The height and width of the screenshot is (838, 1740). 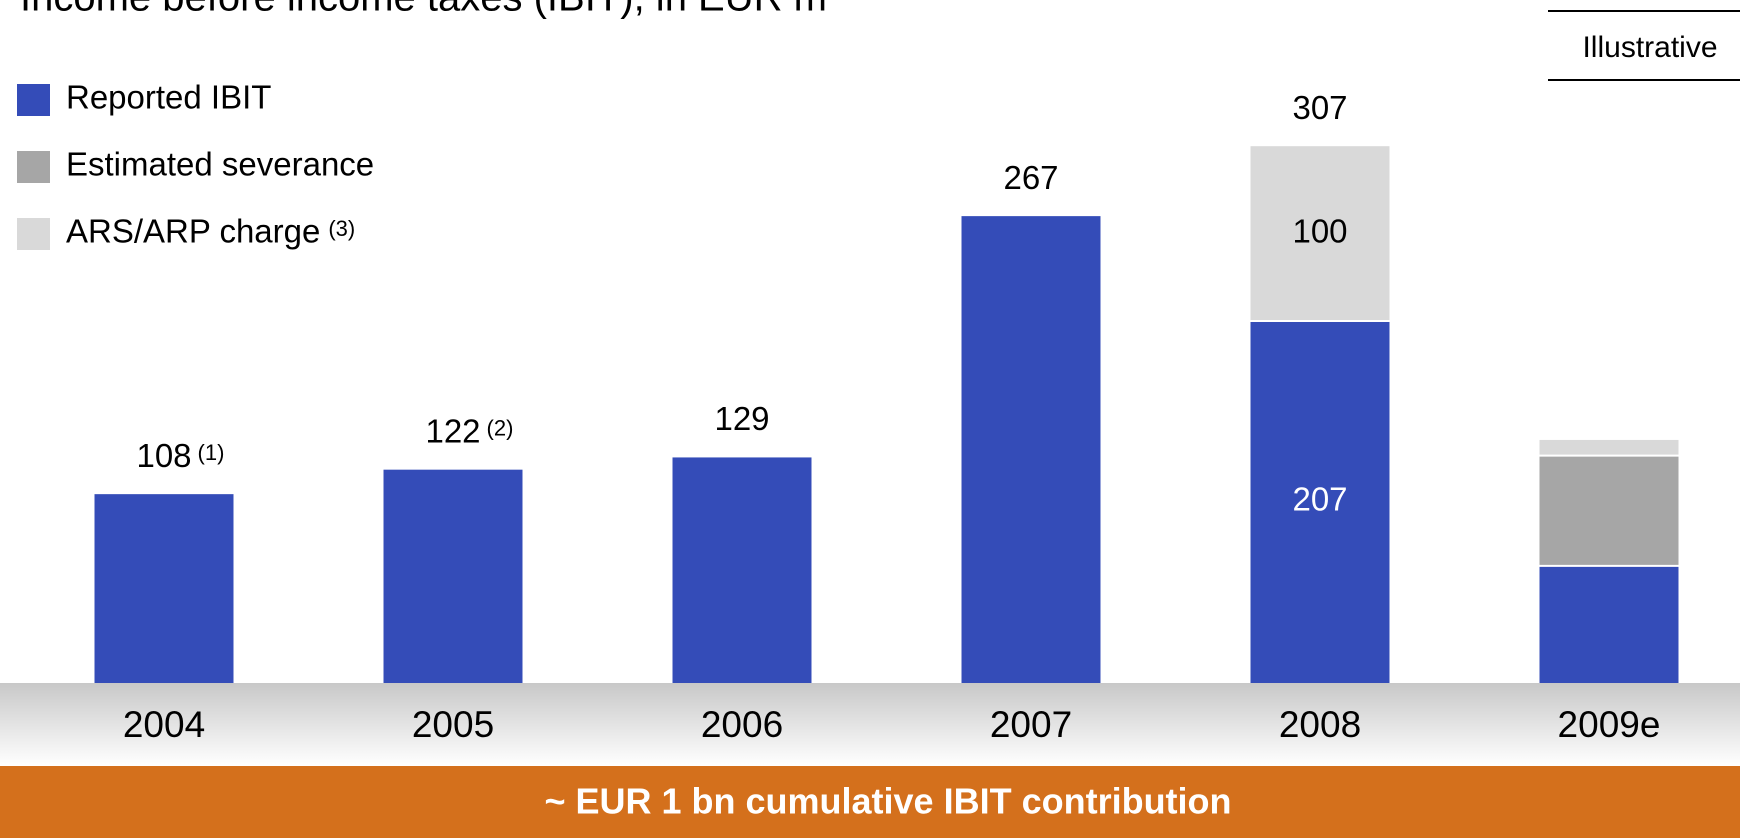 What do you see at coordinates (1031, 724) in the screenshot?
I see `x-tick-label: 2007` at bounding box center [1031, 724].